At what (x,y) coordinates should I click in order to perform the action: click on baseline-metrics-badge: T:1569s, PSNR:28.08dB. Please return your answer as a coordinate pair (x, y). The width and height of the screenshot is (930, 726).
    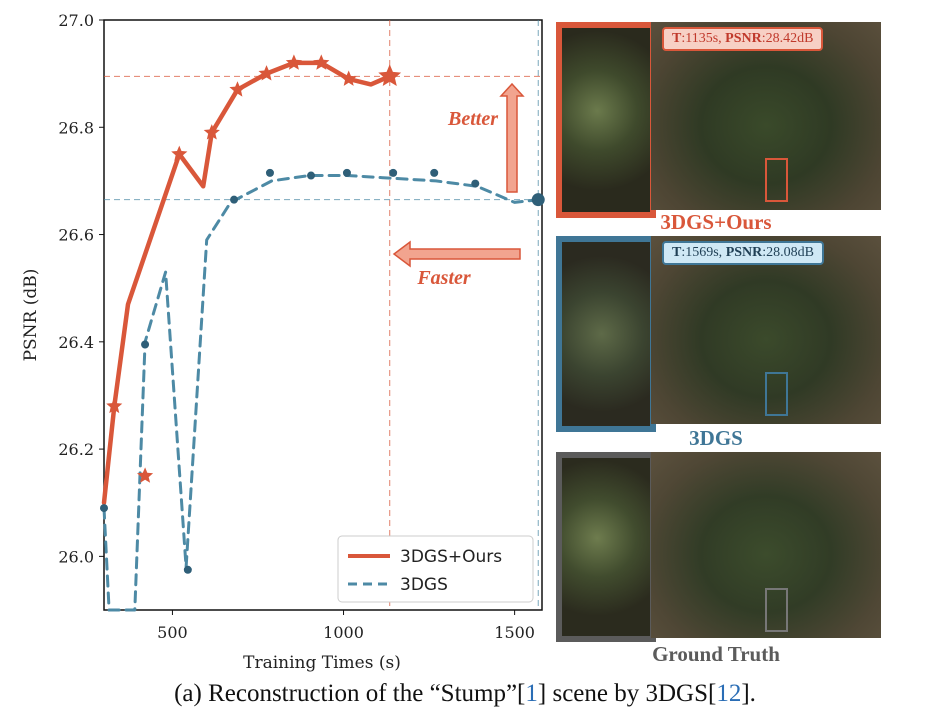
    Looking at the image, I should click on (743, 253).